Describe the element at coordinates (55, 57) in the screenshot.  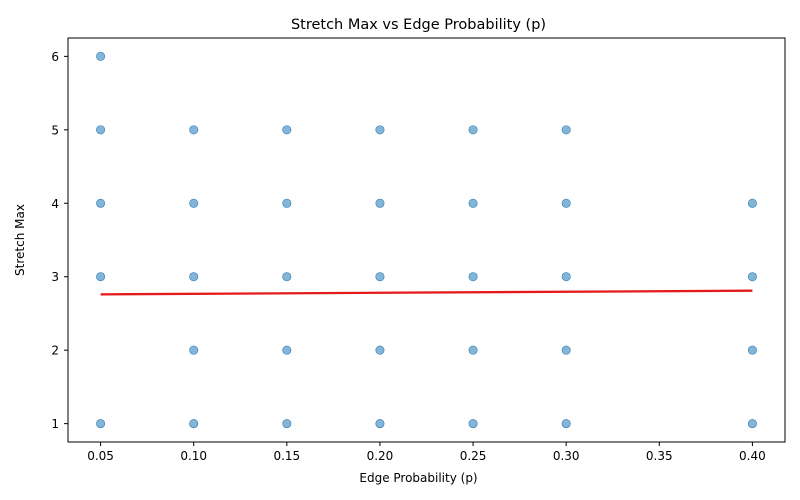
I see `y-tick-label: 6` at that location.